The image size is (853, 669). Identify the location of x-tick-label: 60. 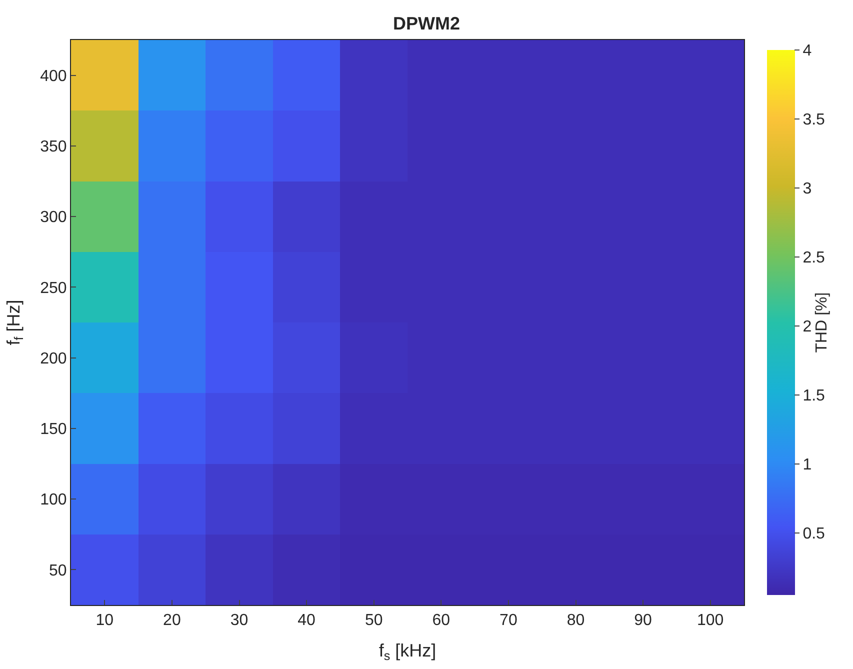
(441, 621).